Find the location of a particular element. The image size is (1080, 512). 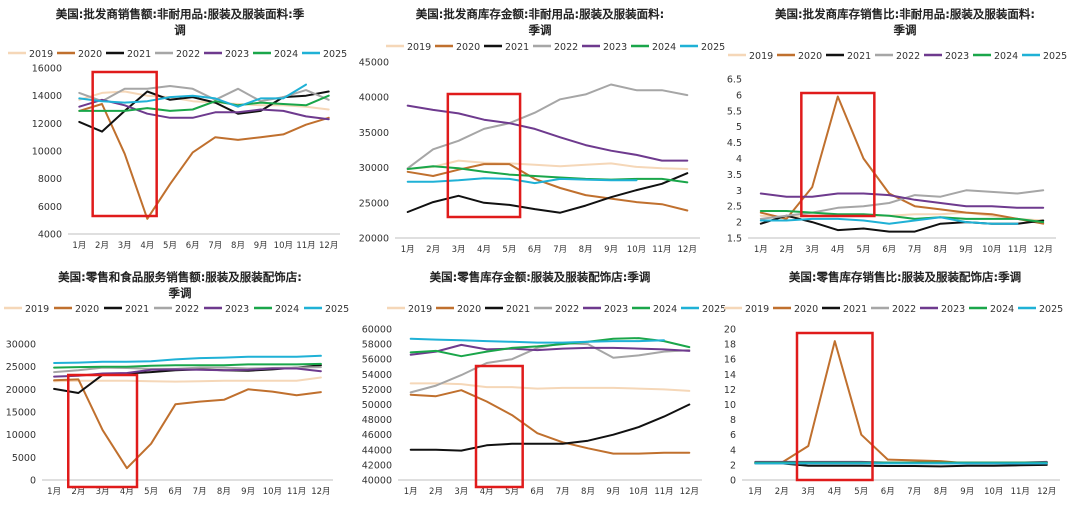

y-tick-label: 56000 is located at coordinates (377, 360).